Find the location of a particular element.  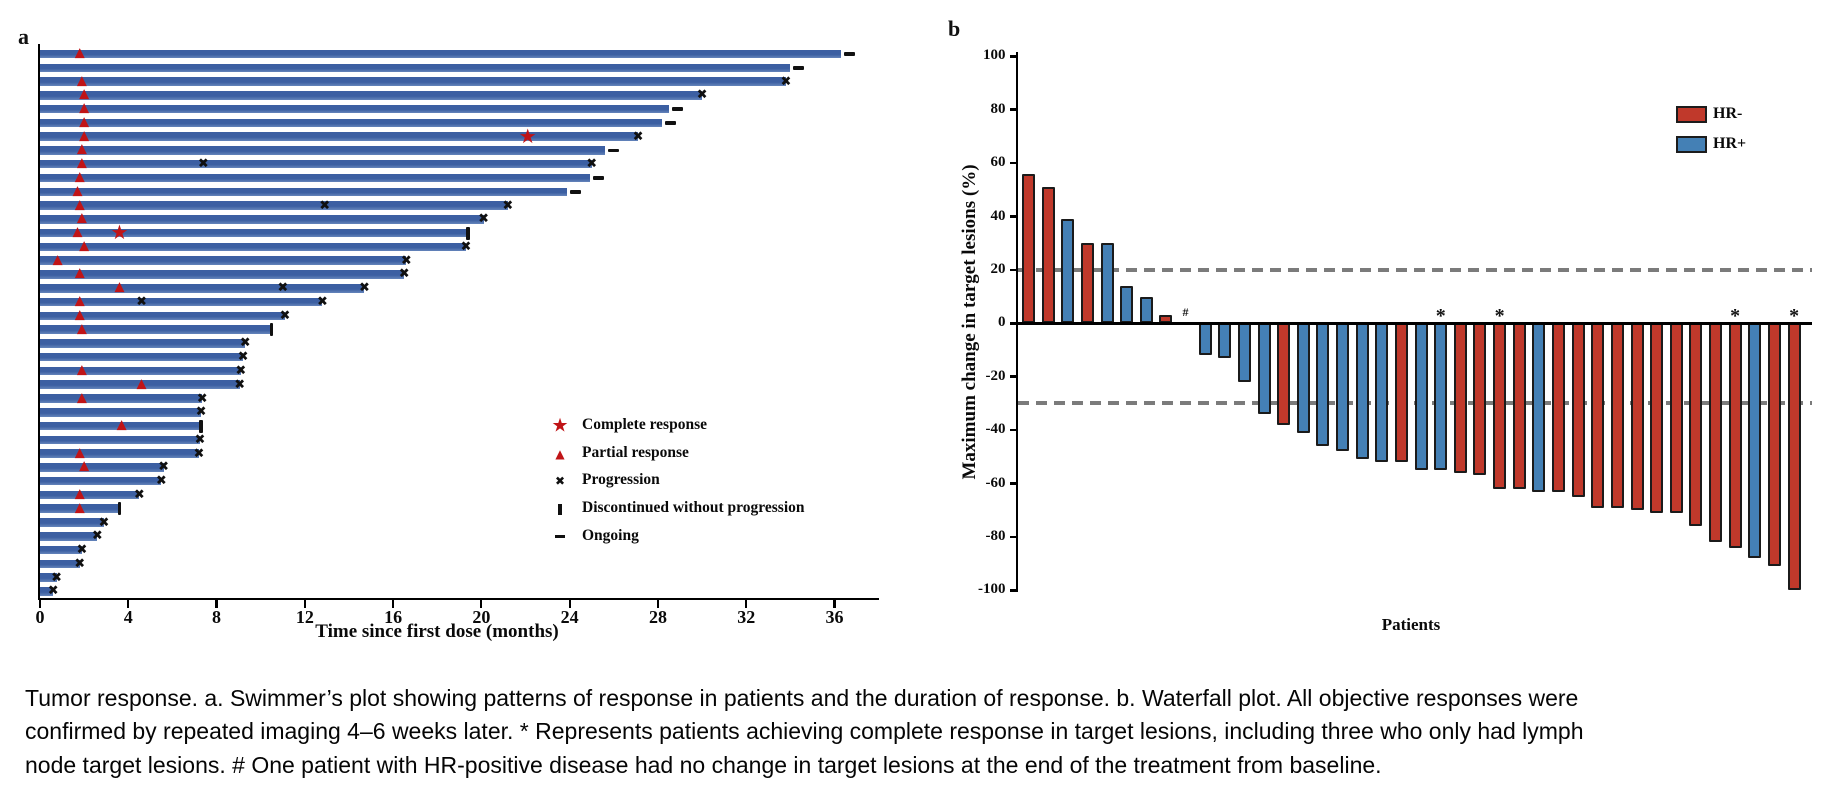

legend-complete-response-icon: ★ is located at coordinates (560, 425).